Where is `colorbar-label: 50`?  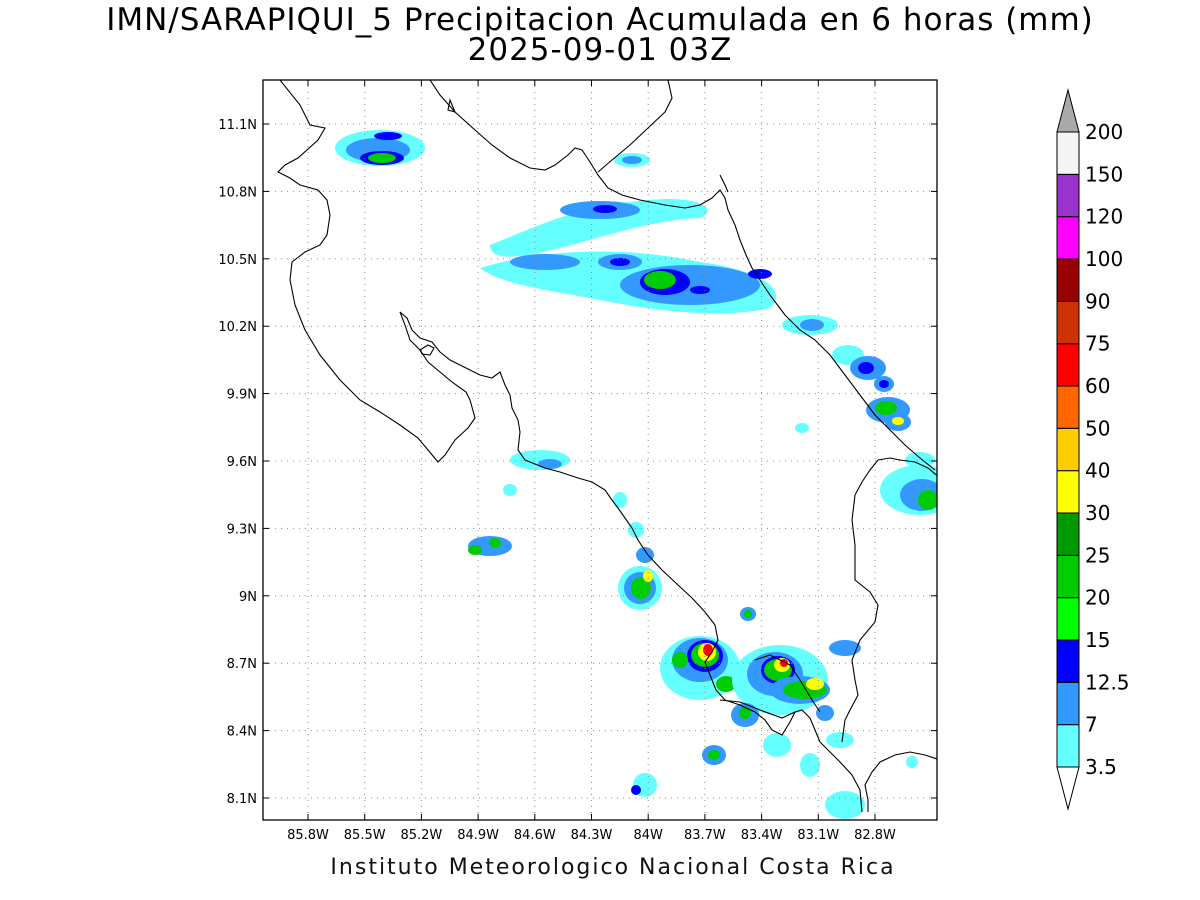
colorbar-label: 50 is located at coordinates (1097, 428).